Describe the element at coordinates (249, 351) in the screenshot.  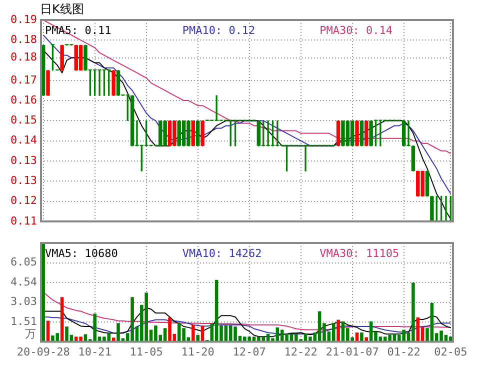
I see `x-tick-label: 12-07` at that location.